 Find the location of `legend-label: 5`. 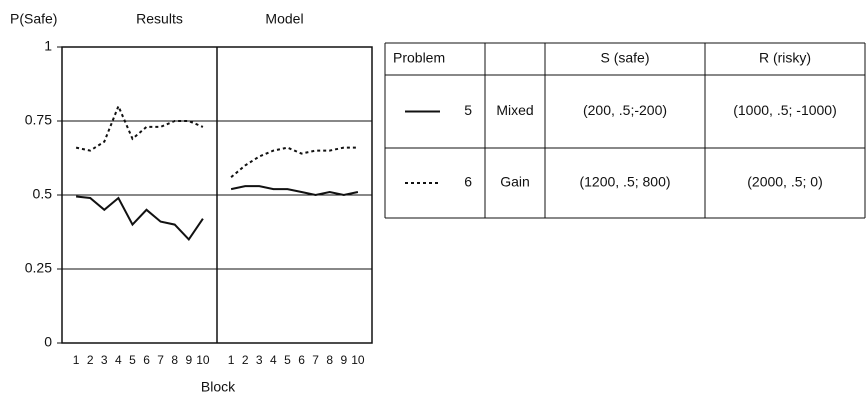

legend-label: 5 is located at coordinates (468, 110).